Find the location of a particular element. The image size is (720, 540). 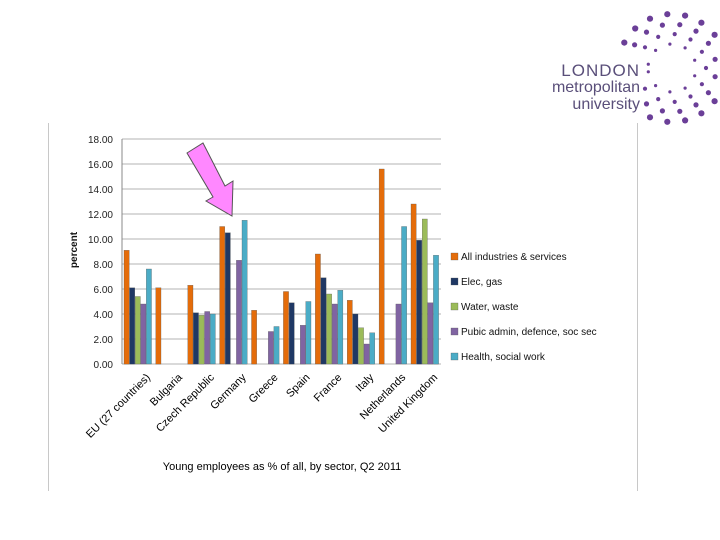

y-tick-label: 2.00 is located at coordinates (104, 340).